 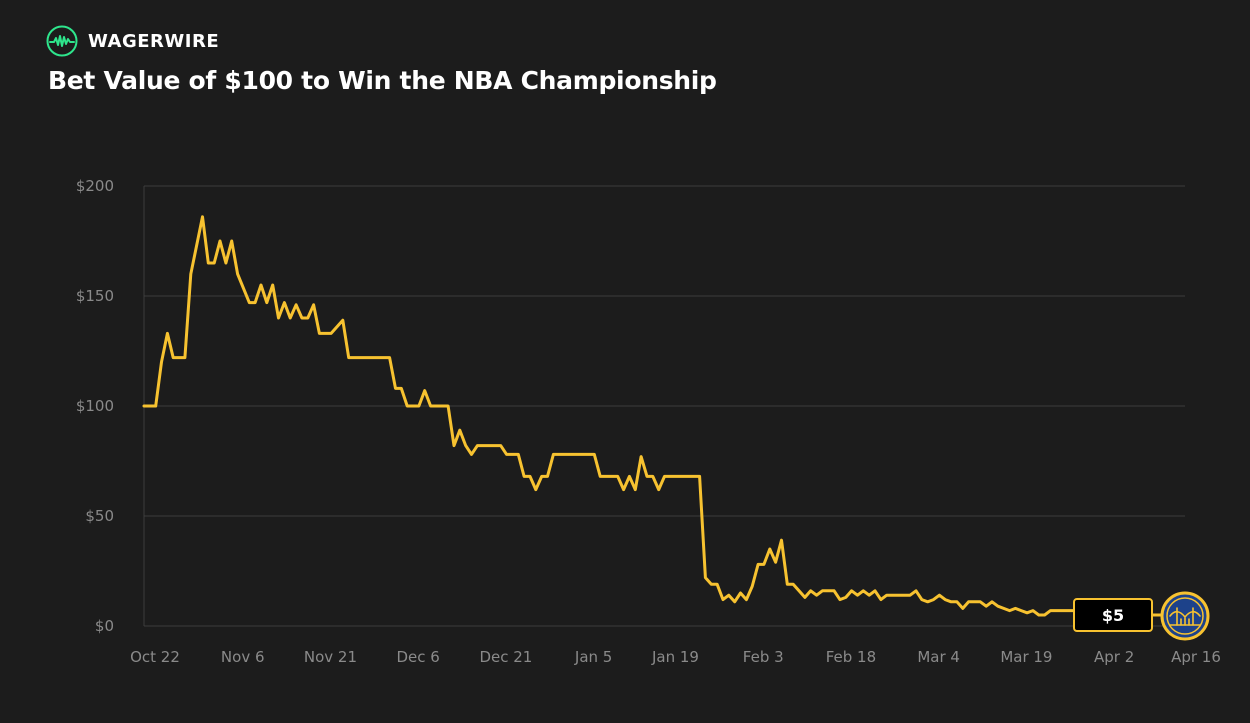 I want to click on x-tick-label: Nov 21, so click(x=330, y=657).